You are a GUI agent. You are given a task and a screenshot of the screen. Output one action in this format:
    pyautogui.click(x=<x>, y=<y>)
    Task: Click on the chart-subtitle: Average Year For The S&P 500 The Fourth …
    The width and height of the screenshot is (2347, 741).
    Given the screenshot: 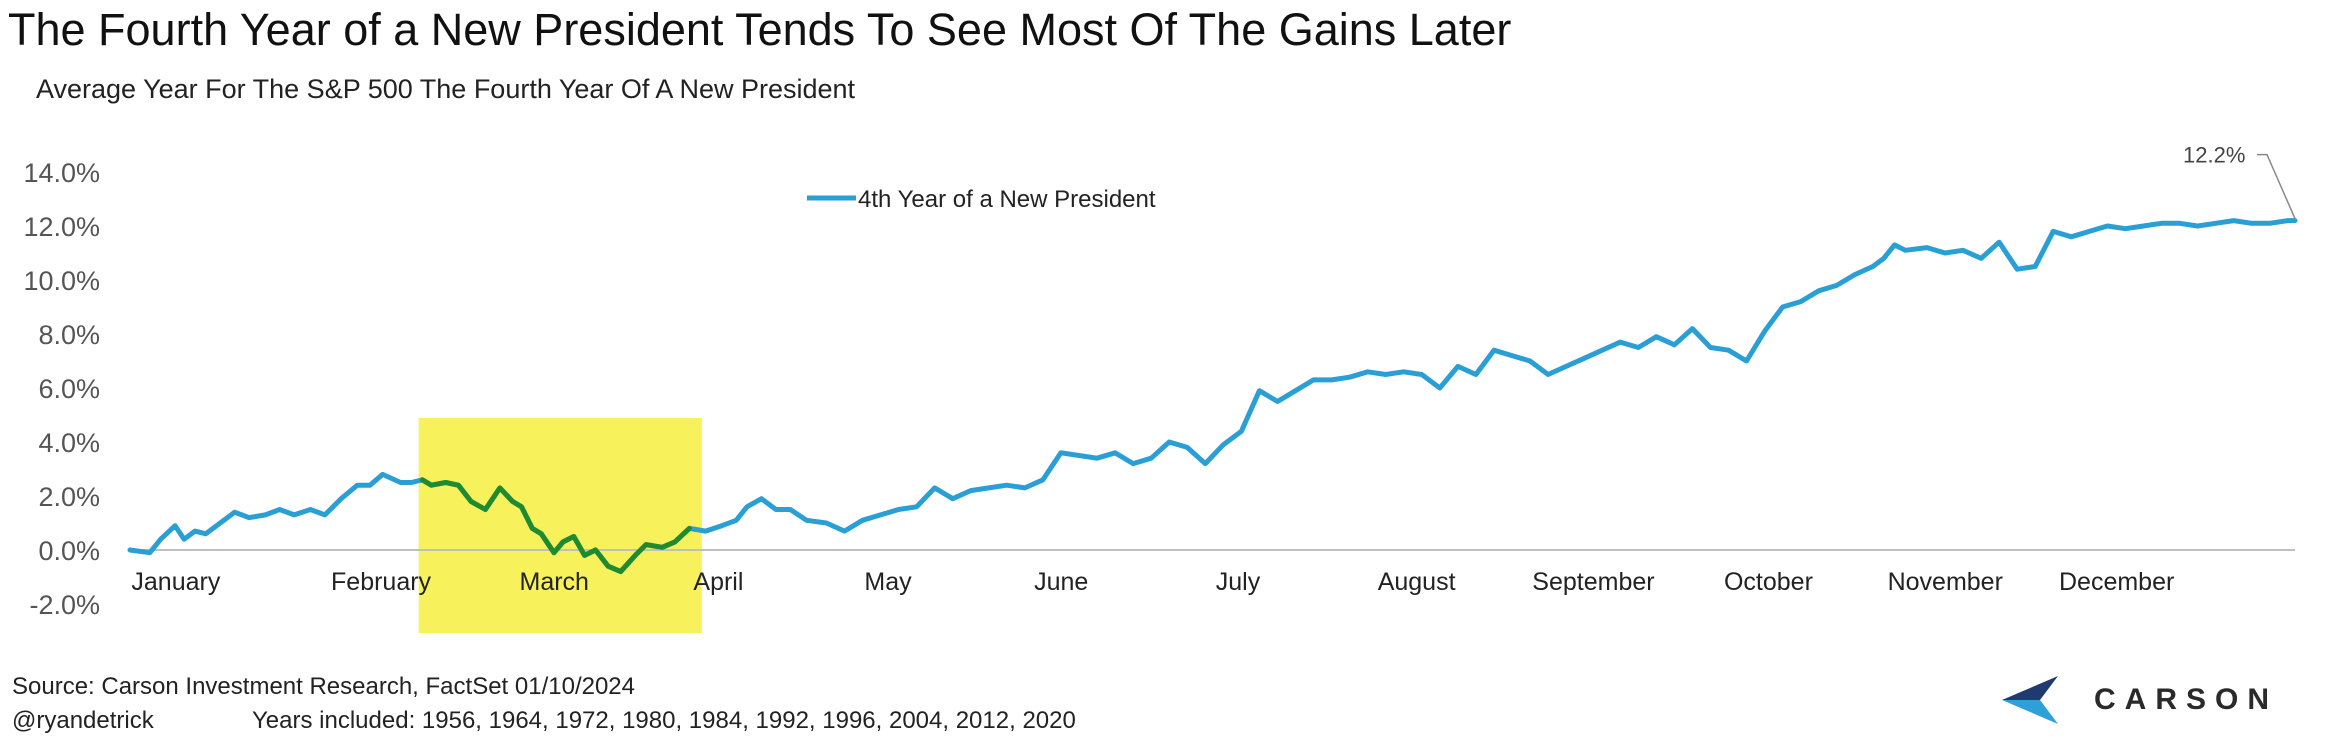 What is the action you would take?
    pyautogui.click(x=446, y=89)
    